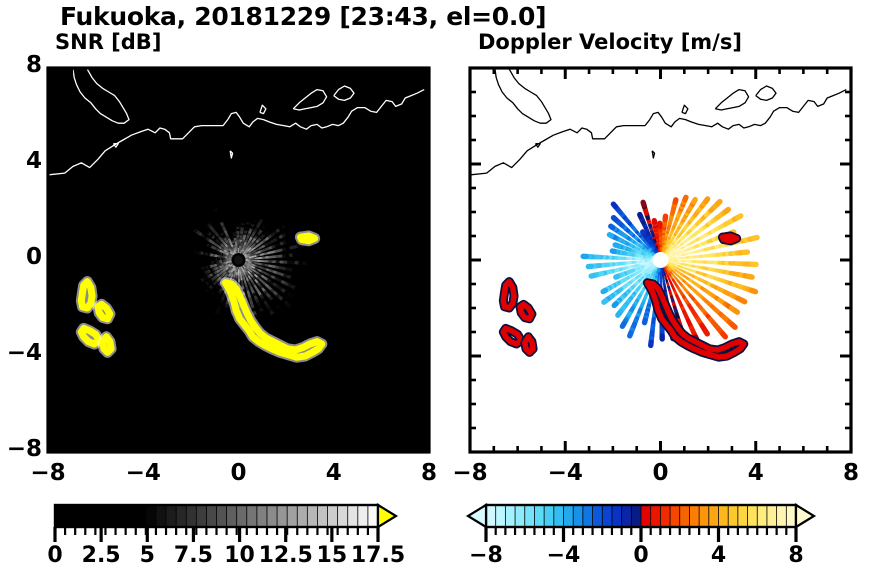 The width and height of the screenshot is (870, 573). I want to click on colorbar-tick-label: 8, so click(796, 555).